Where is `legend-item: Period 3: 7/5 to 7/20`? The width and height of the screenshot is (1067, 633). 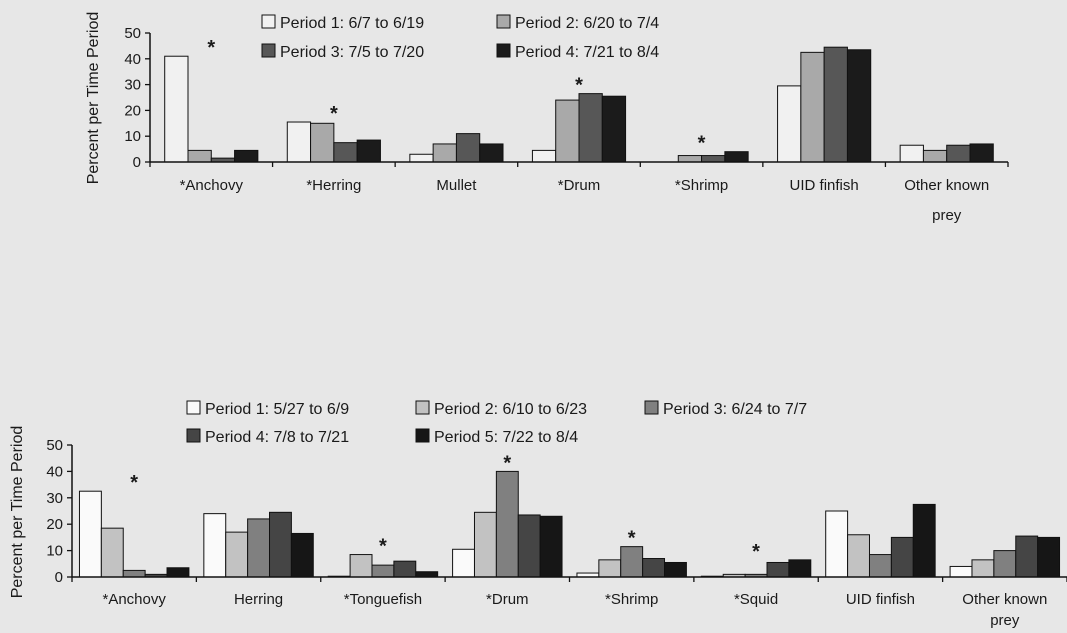 legend-item: Period 3: 7/5 to 7/20 is located at coordinates (342, 52).